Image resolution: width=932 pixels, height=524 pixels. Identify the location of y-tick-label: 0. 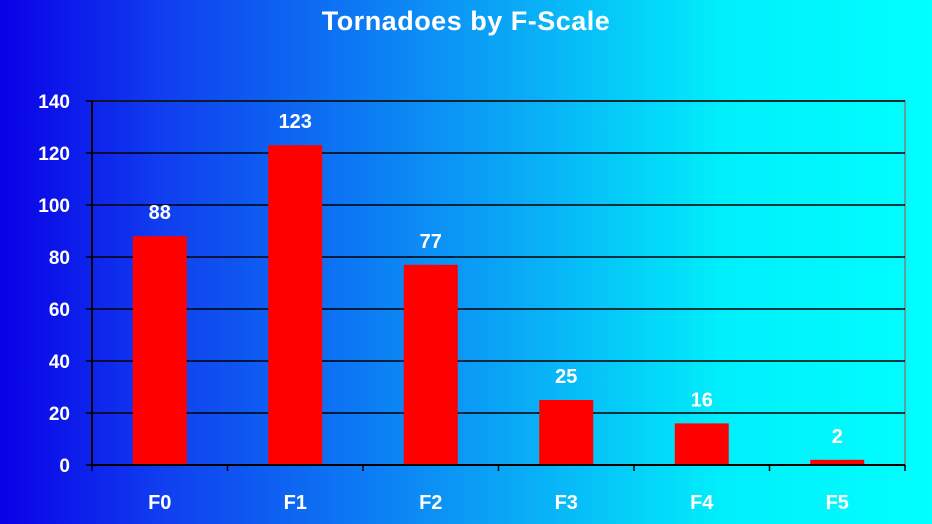
(64, 466).